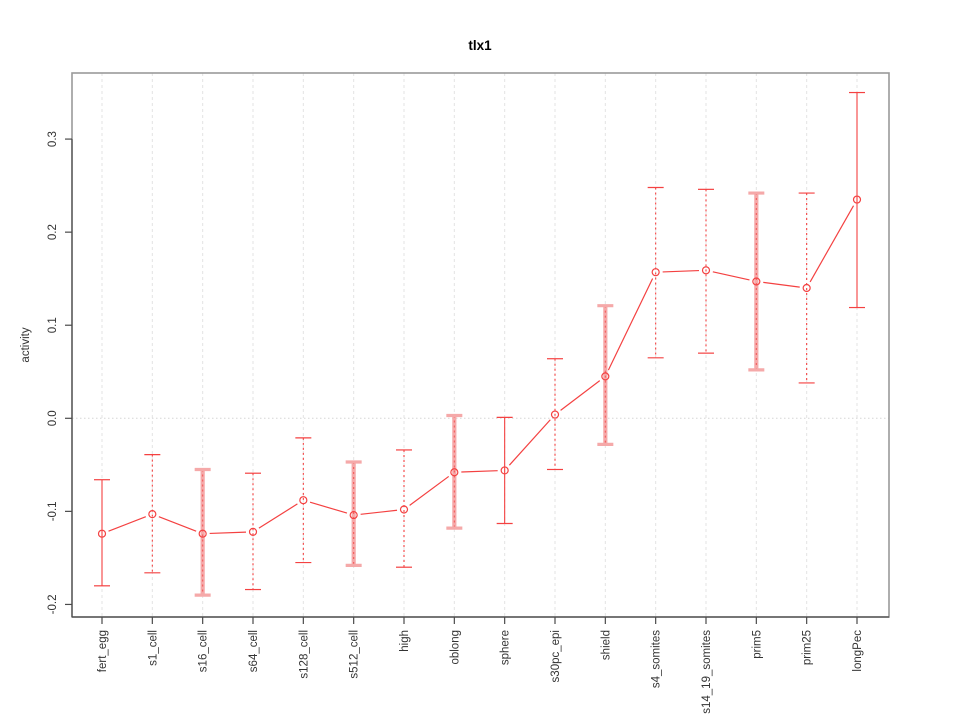 The height and width of the screenshot is (720, 960). What do you see at coordinates (53, 232) in the screenshot?
I see `y-tick-label: 0.2` at bounding box center [53, 232].